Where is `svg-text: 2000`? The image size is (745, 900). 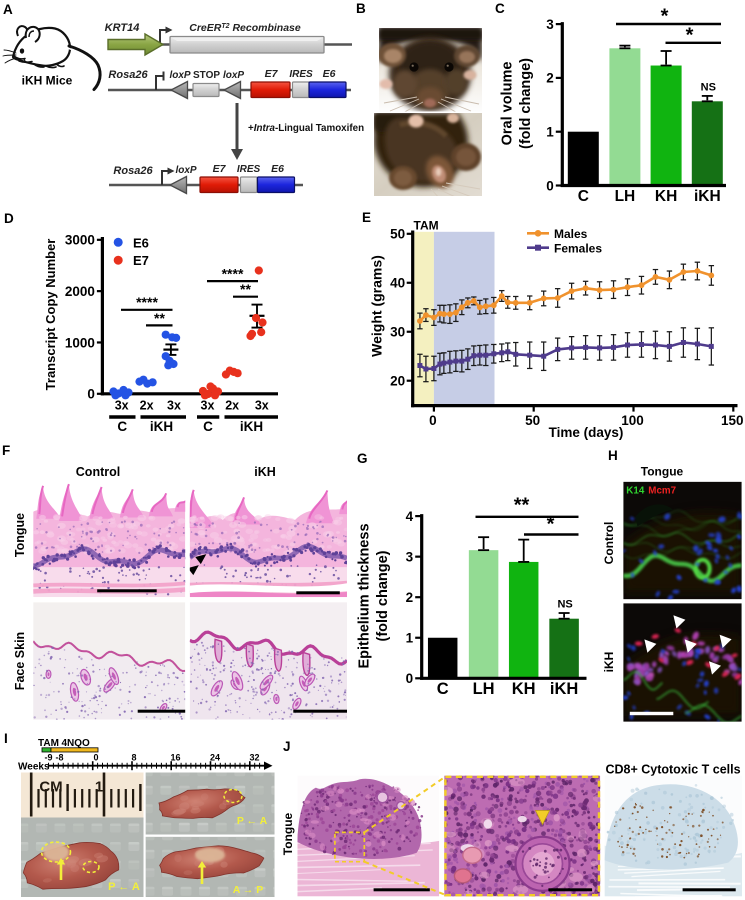
svg-text: 2000 is located at coordinates (80, 291).